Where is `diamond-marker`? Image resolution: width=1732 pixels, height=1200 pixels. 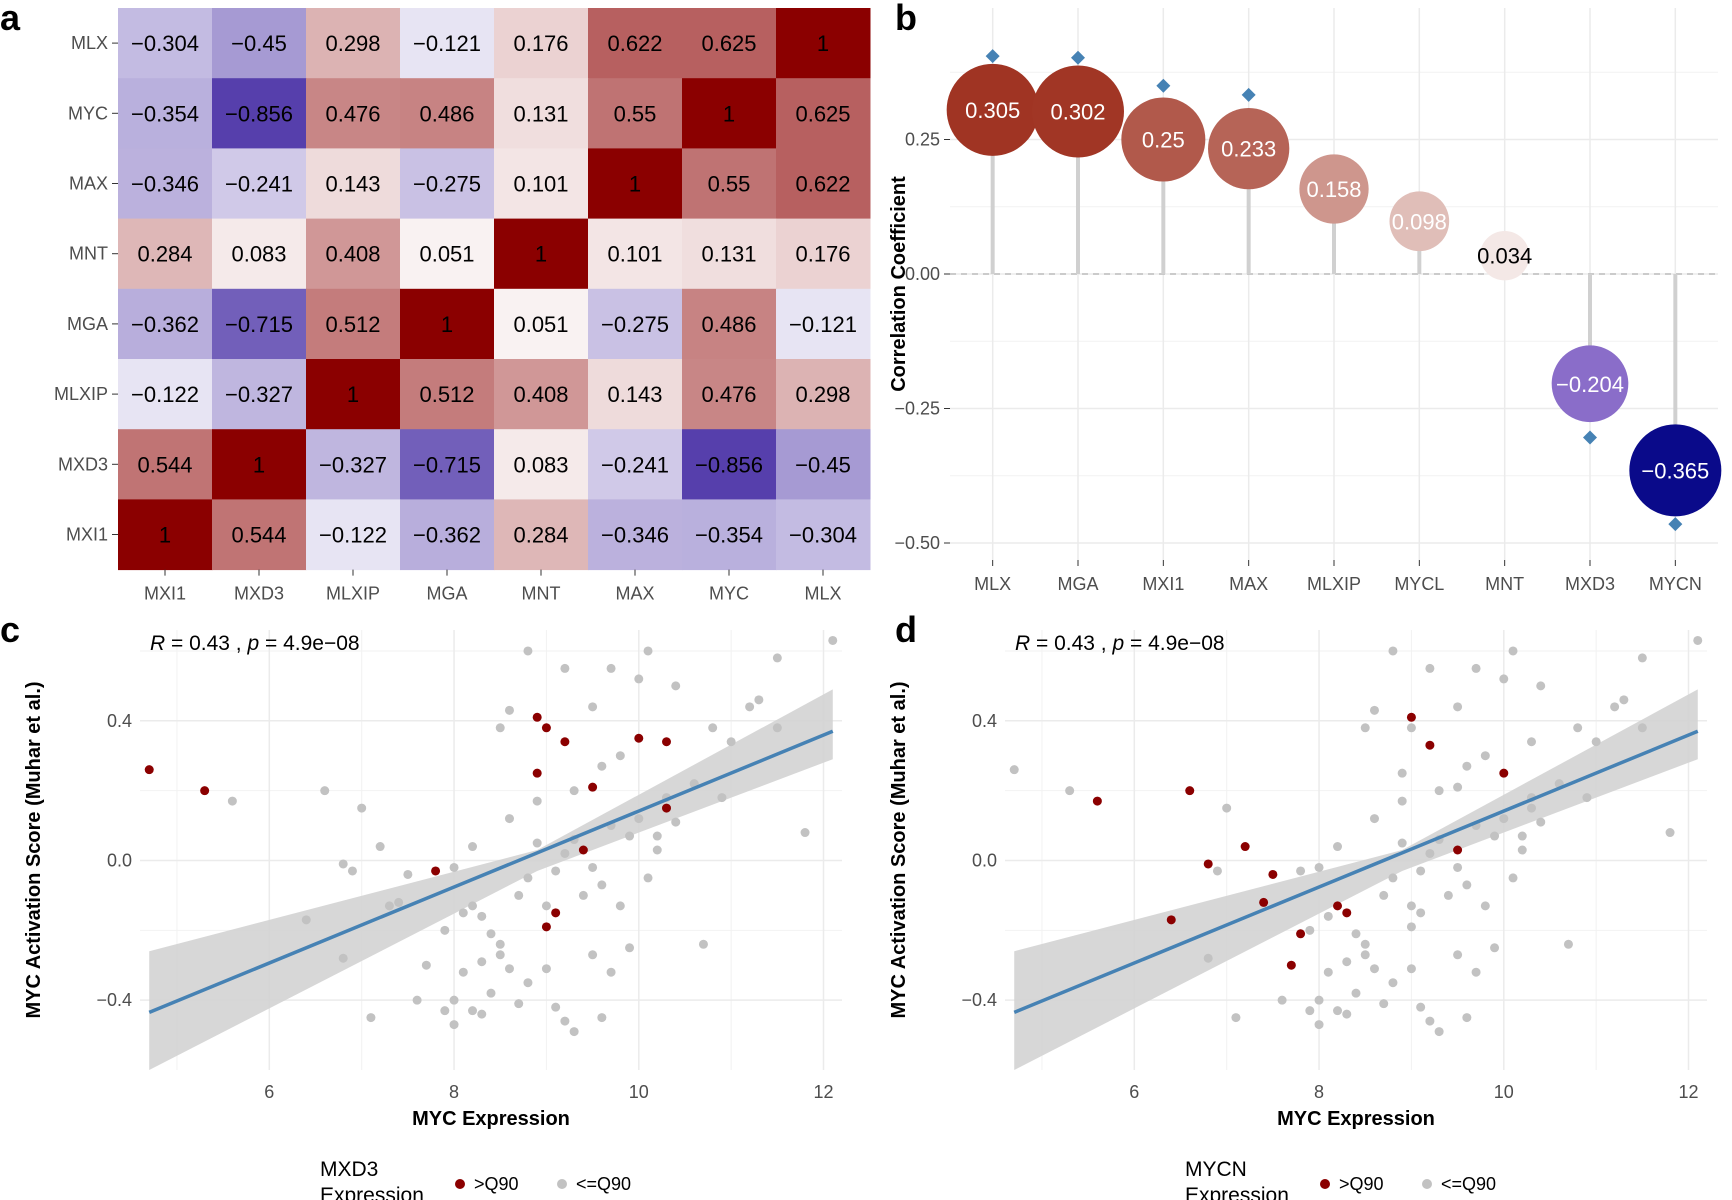 diamond-marker is located at coordinates (1248, 94).